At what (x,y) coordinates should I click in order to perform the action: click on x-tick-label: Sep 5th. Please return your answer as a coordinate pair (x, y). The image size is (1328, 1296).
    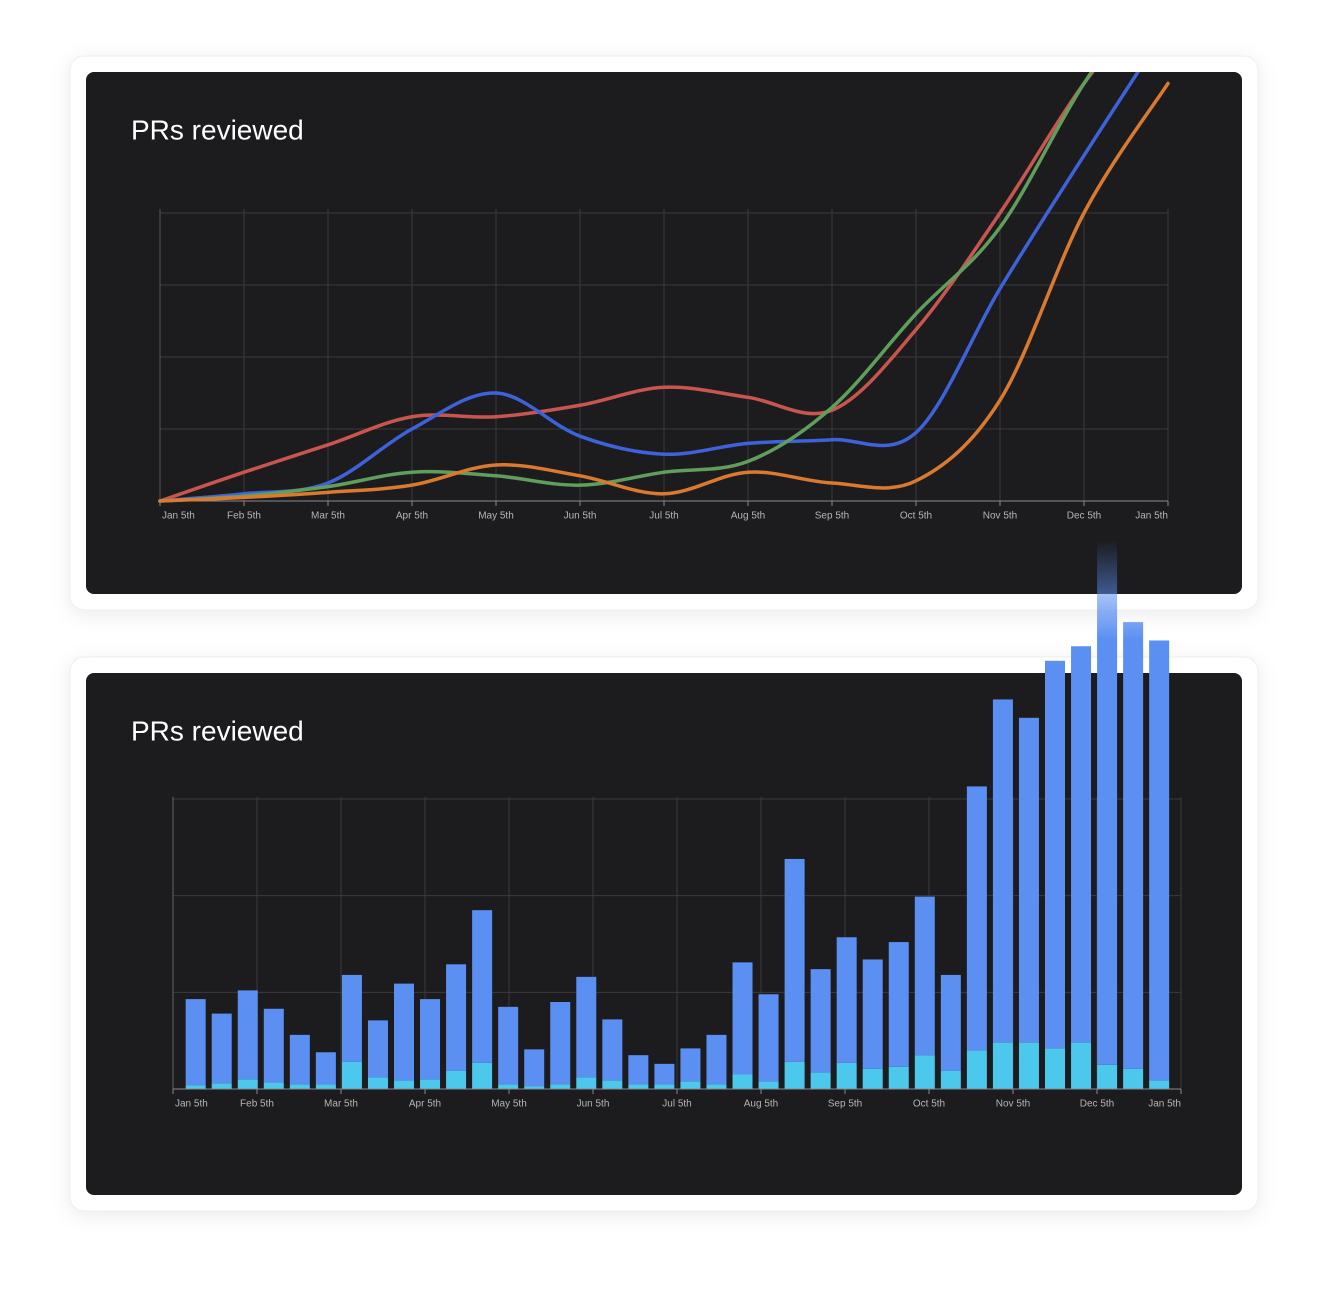
    Looking at the image, I should click on (845, 1104).